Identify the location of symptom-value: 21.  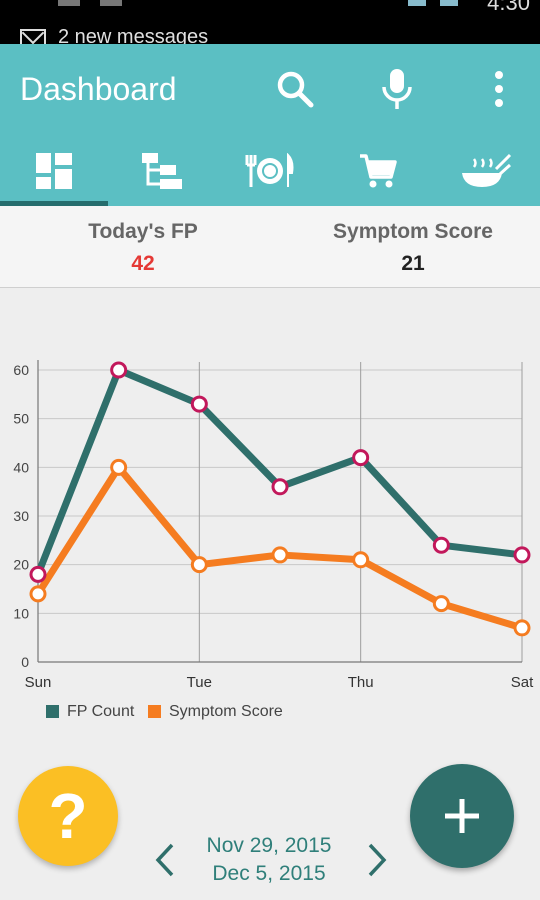
(413, 263).